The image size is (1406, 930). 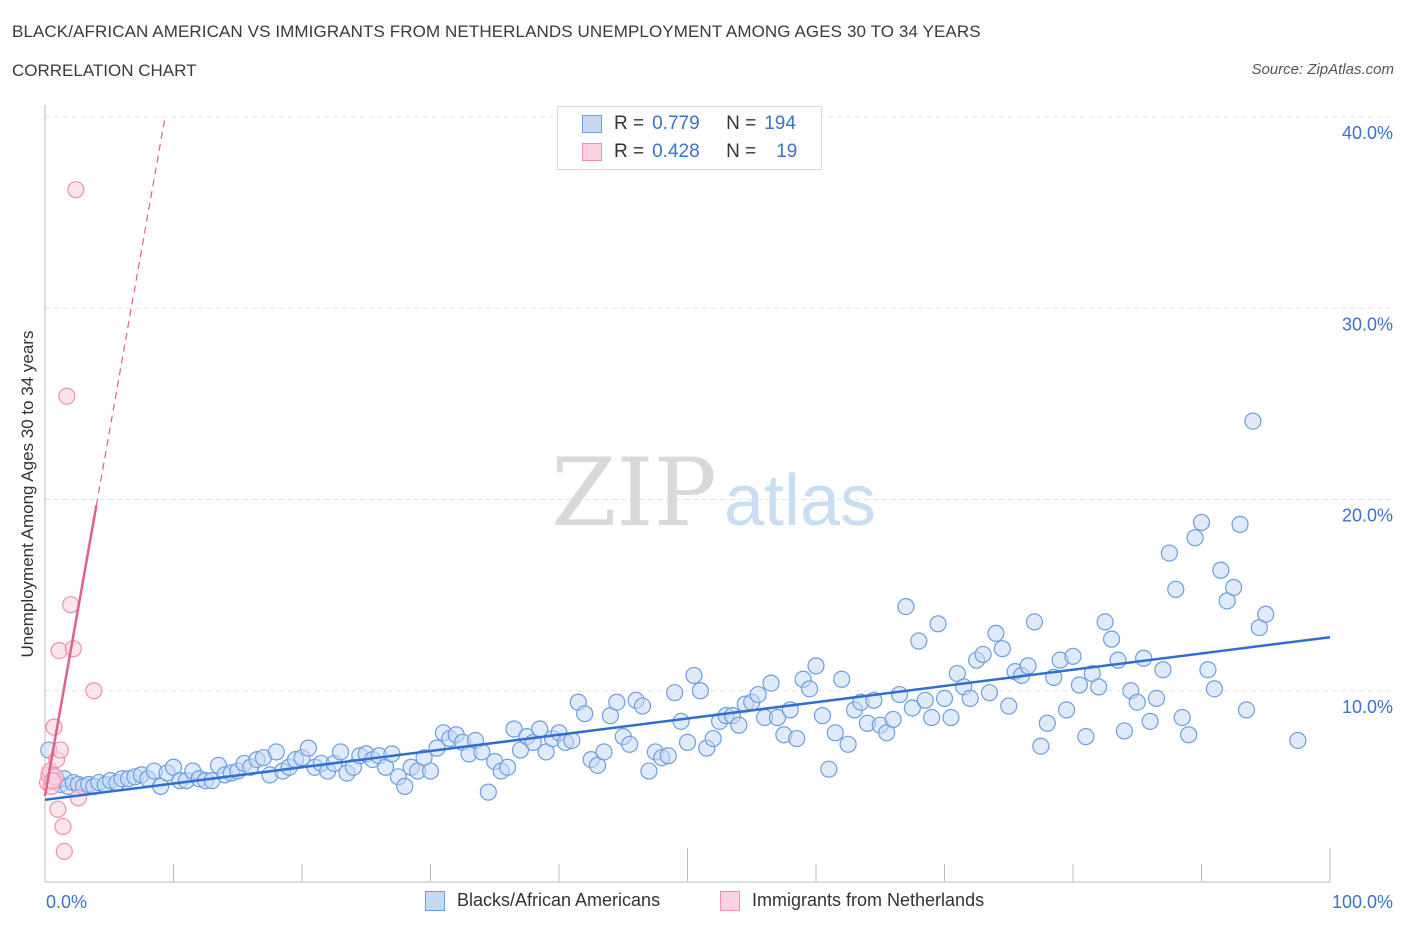 What do you see at coordinates (713, 493) in the screenshot?
I see `watermark: ZIP atlas` at bounding box center [713, 493].